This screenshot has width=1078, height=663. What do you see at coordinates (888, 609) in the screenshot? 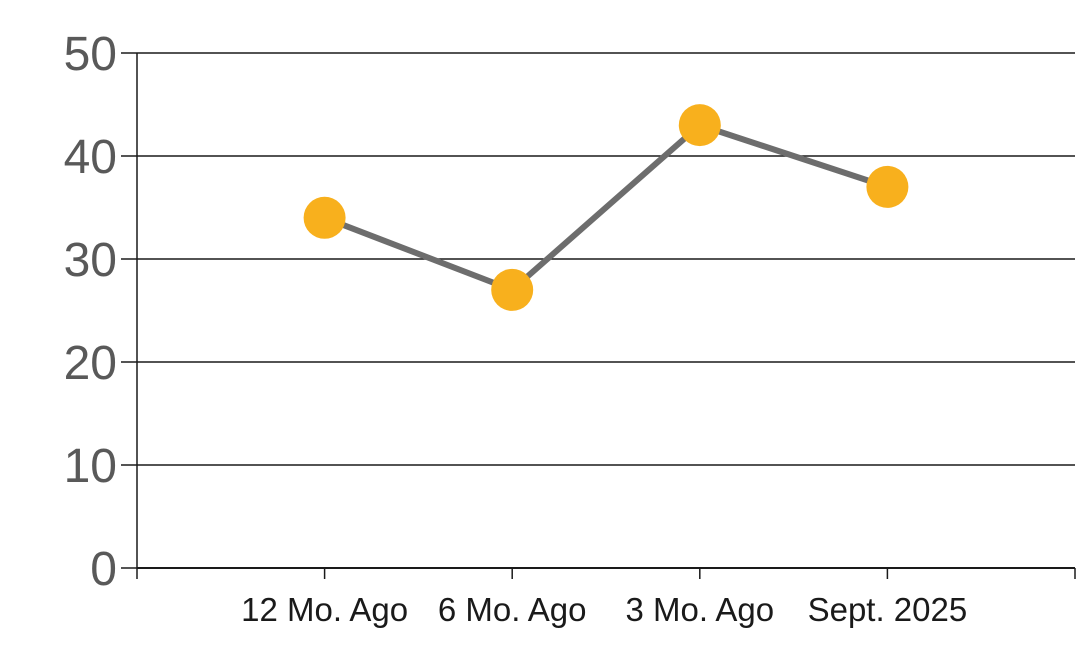
I see `x-tick-label: Sept. 2025` at bounding box center [888, 609].